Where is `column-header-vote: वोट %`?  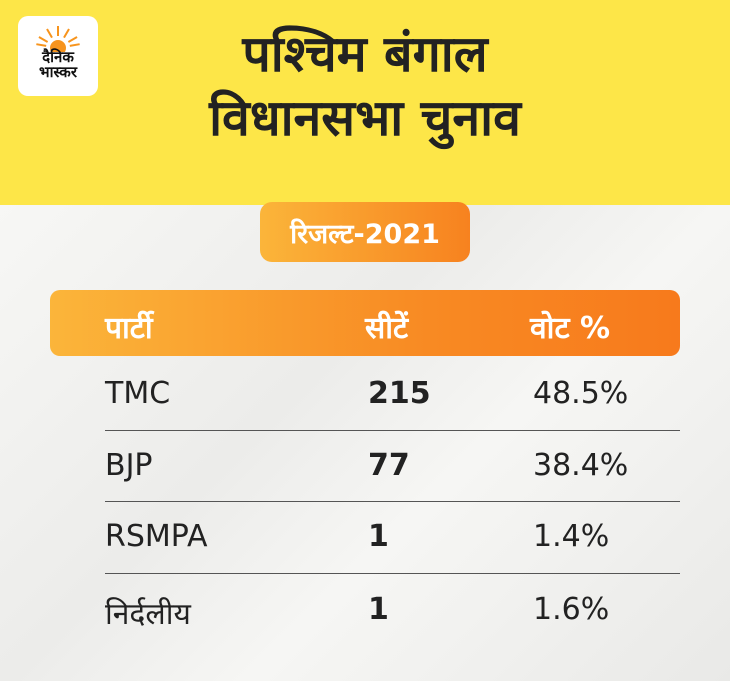 column-header-vote: वोट % is located at coordinates (570, 328).